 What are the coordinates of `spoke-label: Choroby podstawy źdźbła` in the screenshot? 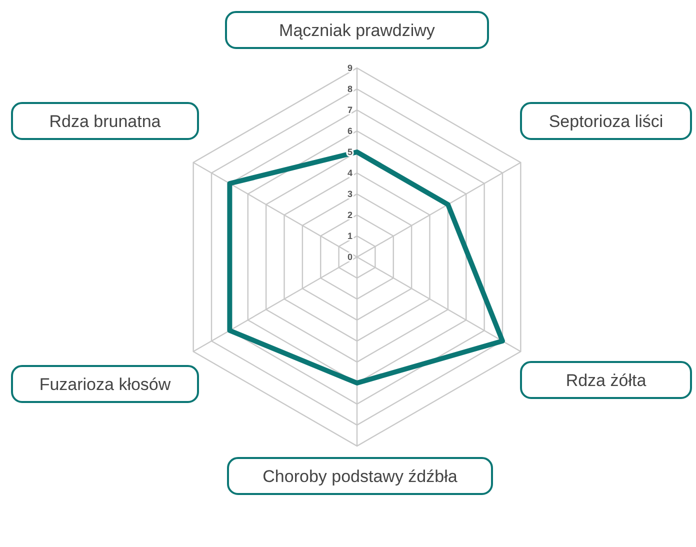 It's located at (360, 476).